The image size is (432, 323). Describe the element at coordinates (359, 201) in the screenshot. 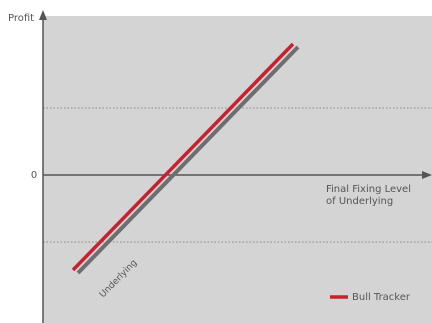

I see `x-axis-label-line-2: of Underlying` at that location.